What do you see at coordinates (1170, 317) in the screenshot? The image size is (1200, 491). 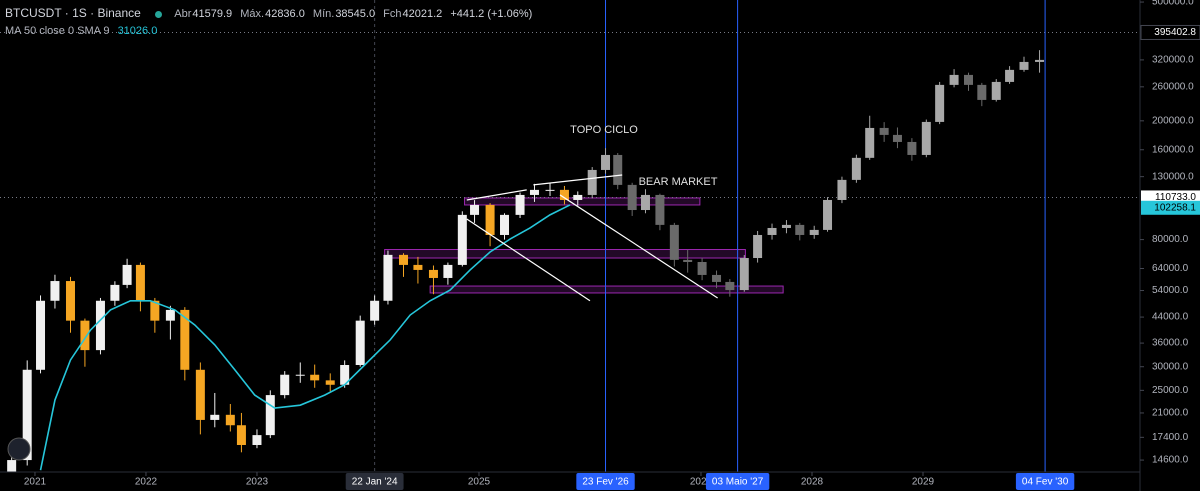 I see `y-tick-label: 44000.0` at bounding box center [1170, 317].